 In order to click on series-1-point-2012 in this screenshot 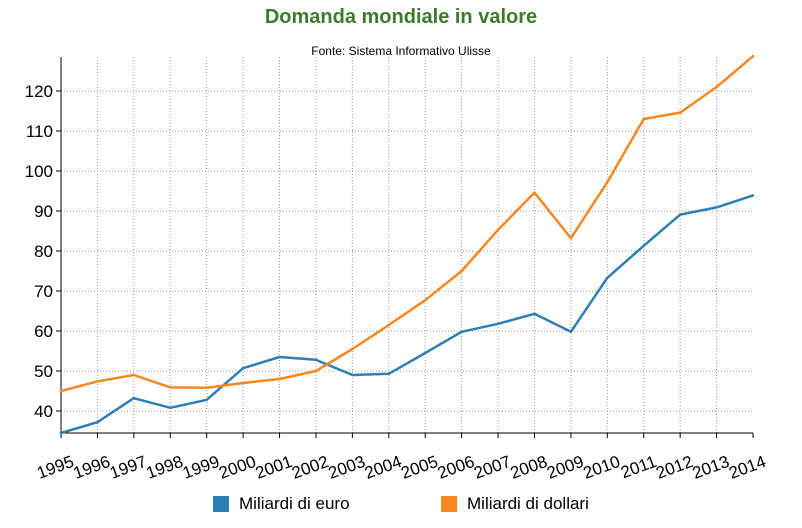, I will do `click(680, 112)`.